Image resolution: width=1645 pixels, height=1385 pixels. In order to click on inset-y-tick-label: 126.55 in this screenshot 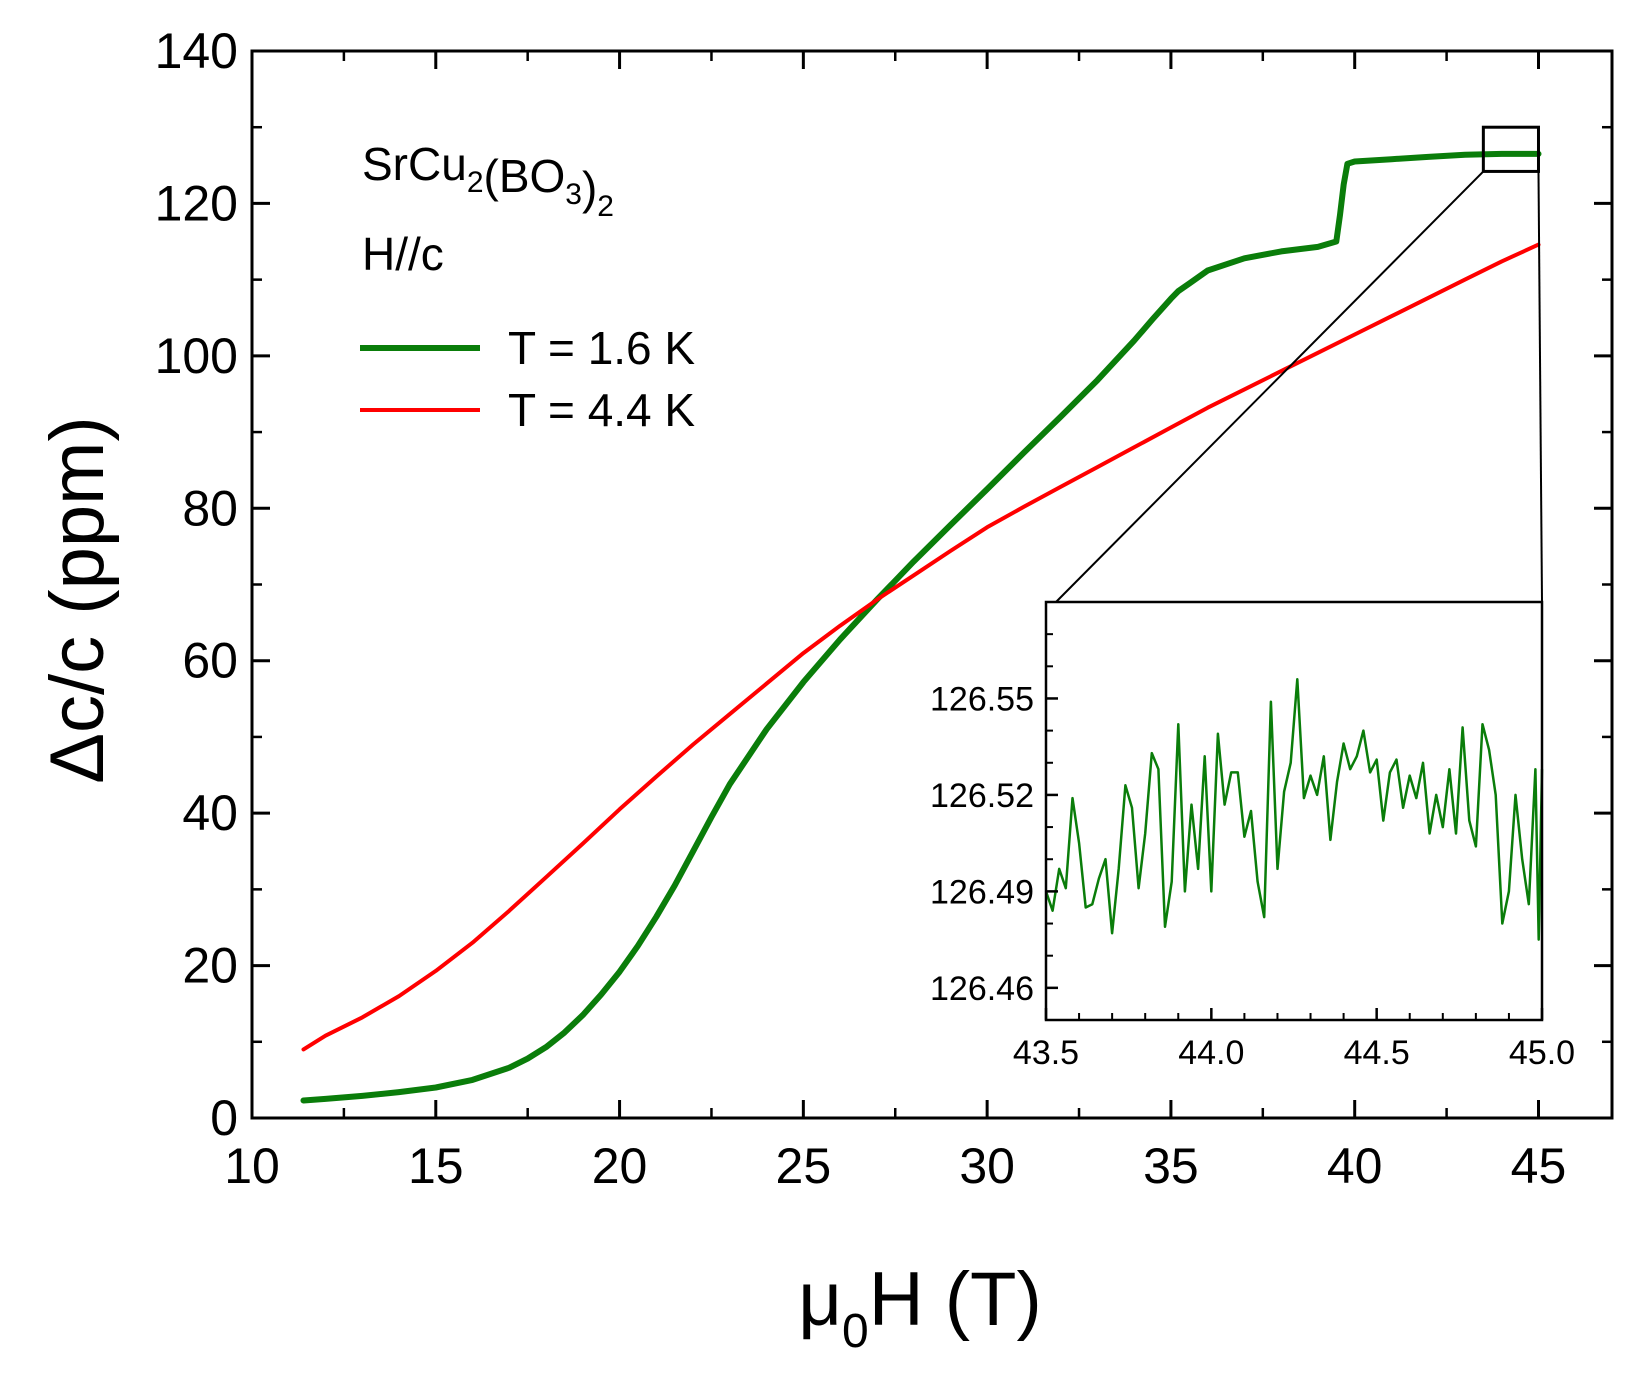, I will do `click(982, 699)`.